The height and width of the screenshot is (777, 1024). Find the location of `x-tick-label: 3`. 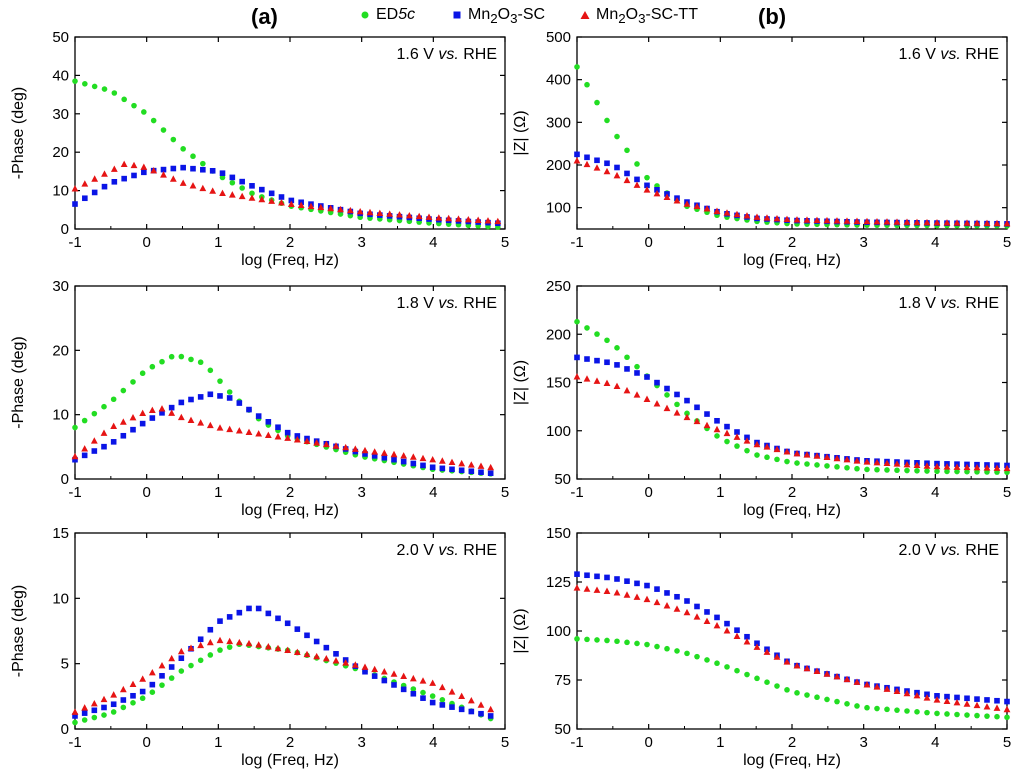

x-tick-label: 3 is located at coordinates (361, 742).